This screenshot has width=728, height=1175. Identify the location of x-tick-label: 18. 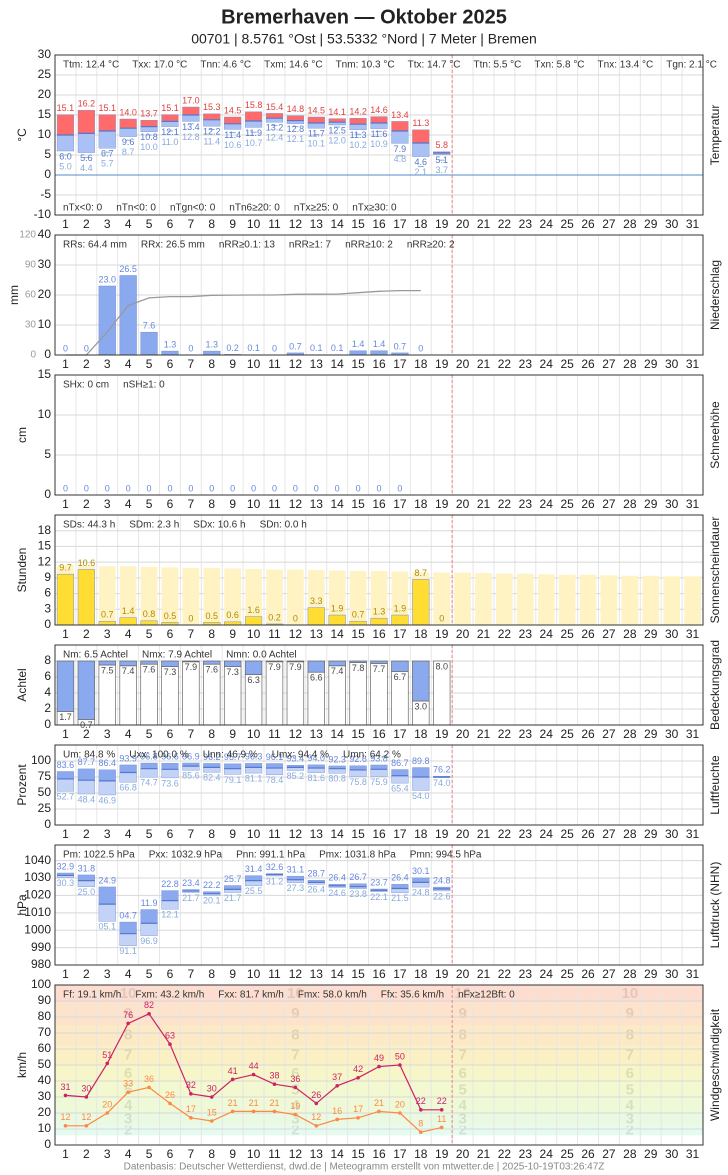
(421, 834).